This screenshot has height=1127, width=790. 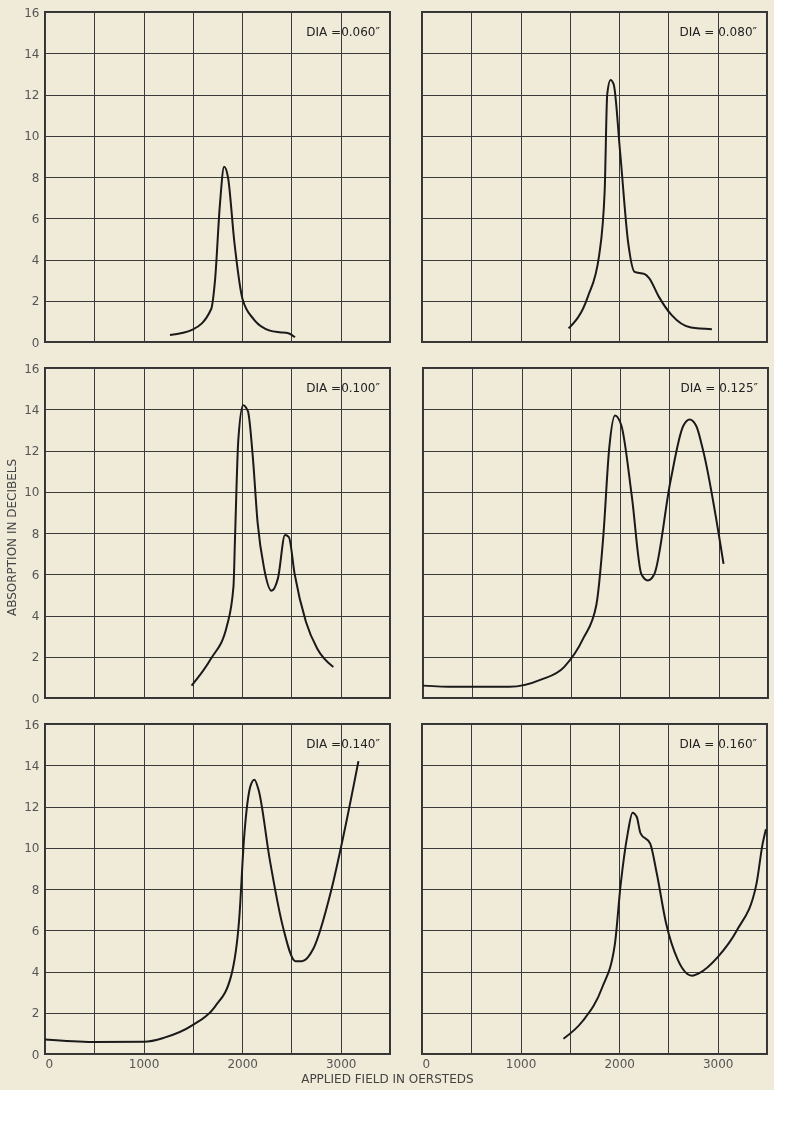 I want to click on annotation: DIA = 0.080″, so click(x=718, y=32).